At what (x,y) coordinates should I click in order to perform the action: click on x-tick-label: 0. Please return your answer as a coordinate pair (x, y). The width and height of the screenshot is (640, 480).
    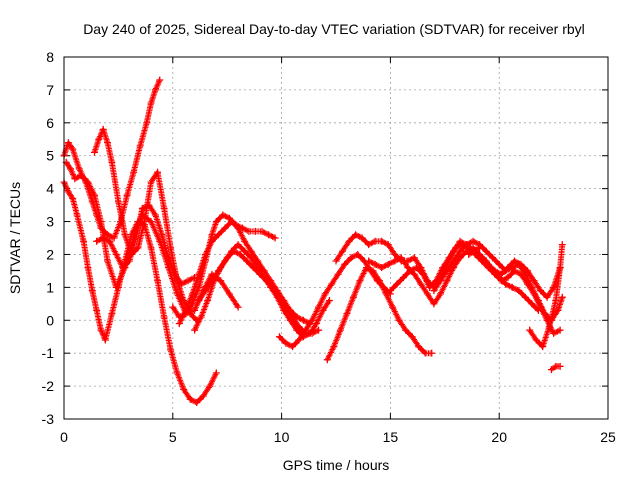
    Looking at the image, I should click on (64, 437).